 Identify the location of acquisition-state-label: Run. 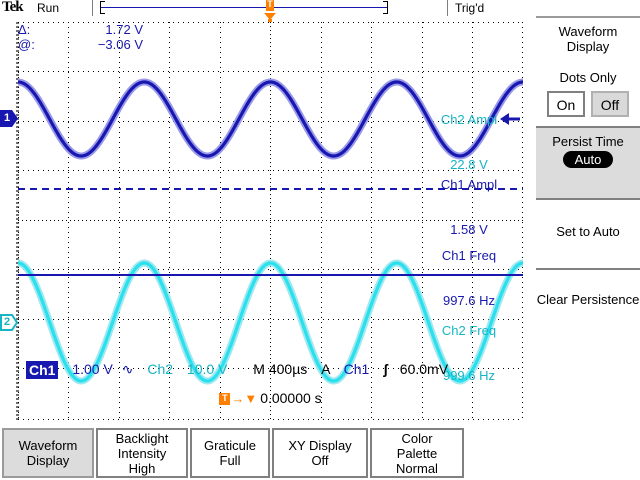
(48, 8).